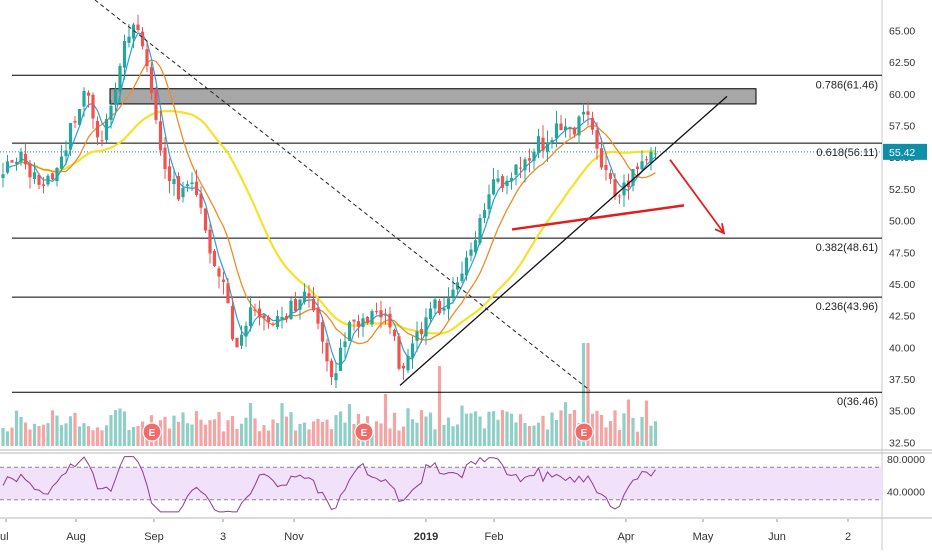  I want to click on earnings-marker-label: E, so click(364, 433).